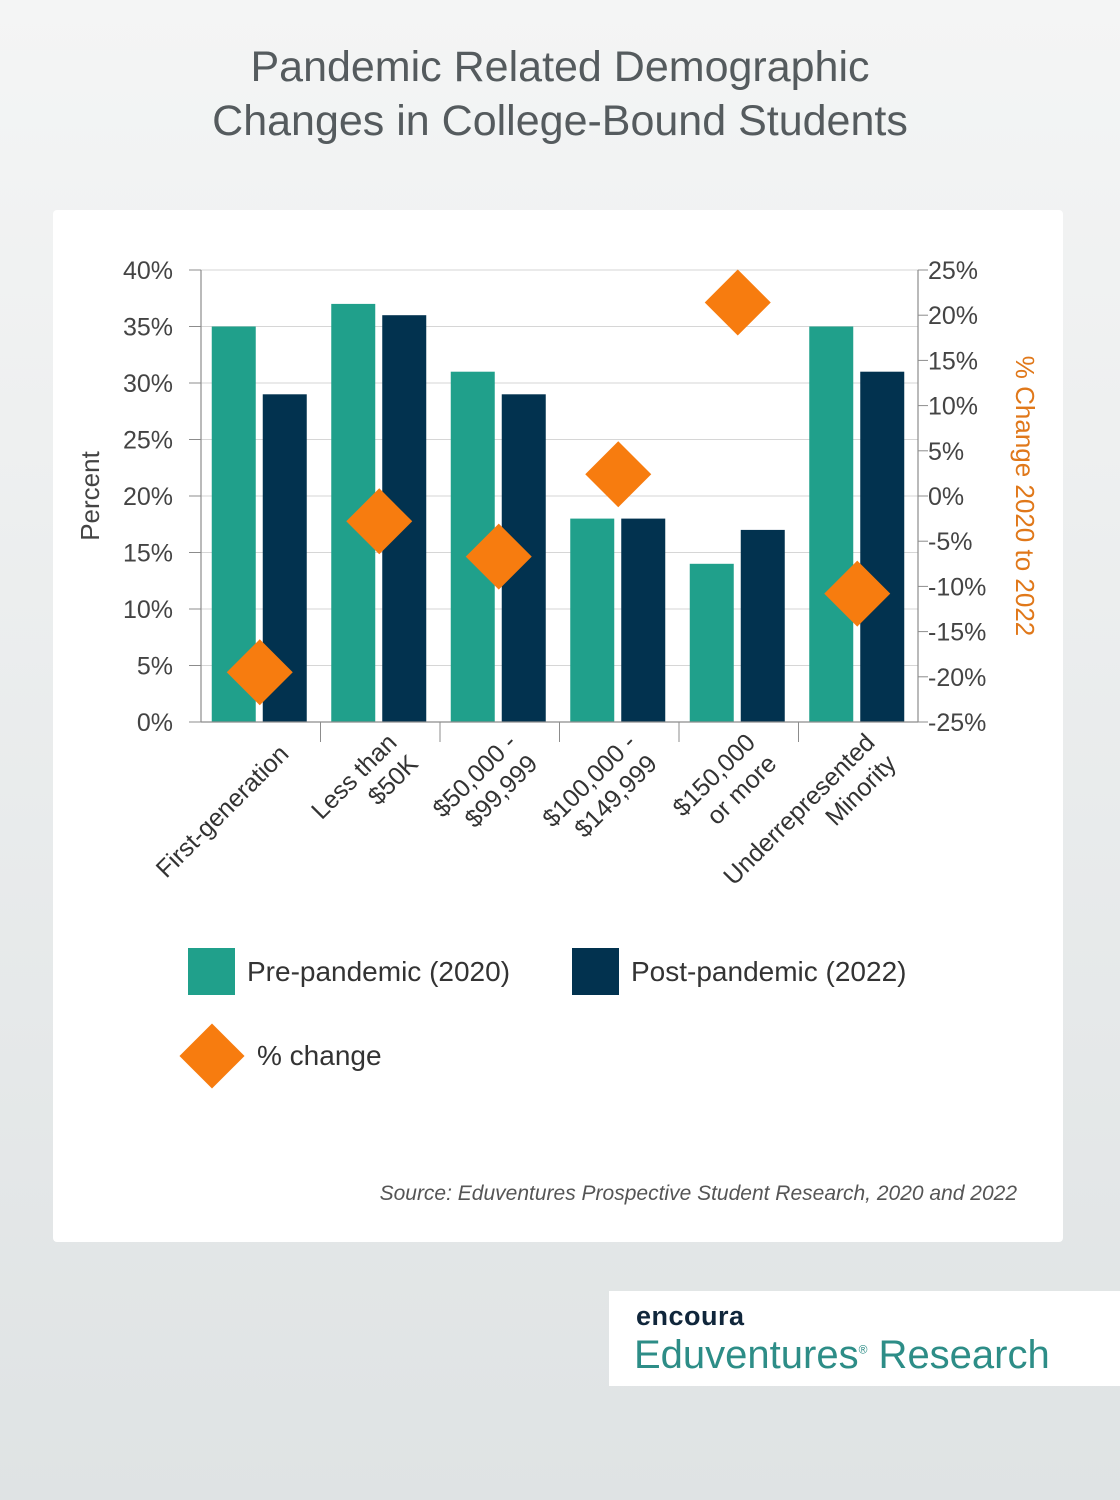  What do you see at coordinates (90, 495) in the screenshot?
I see `y-axis-title: Percent` at bounding box center [90, 495].